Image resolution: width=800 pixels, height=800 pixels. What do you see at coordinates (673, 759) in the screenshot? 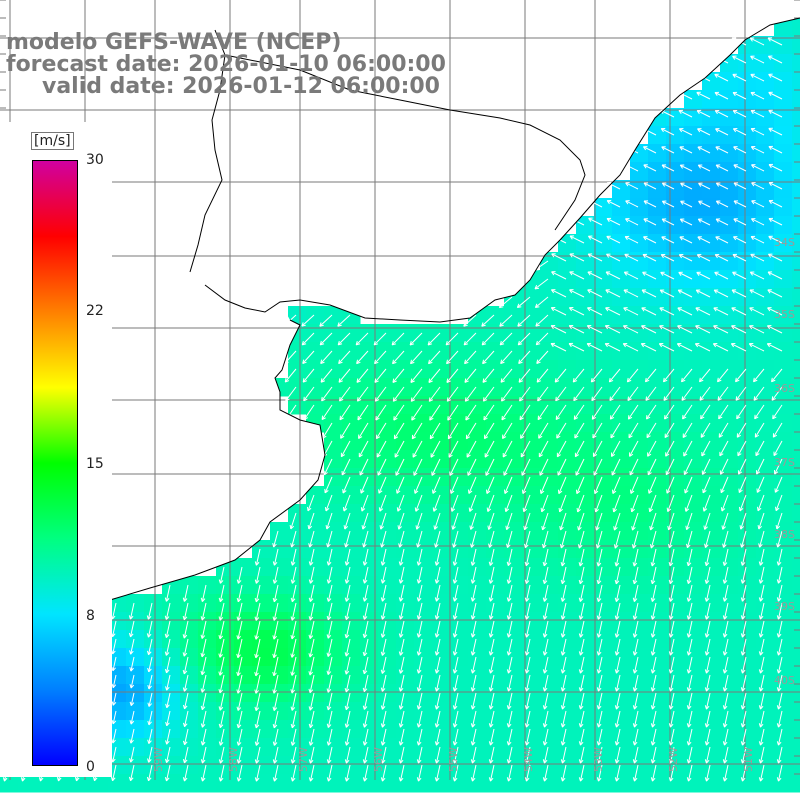
I see `longitude-label: 52W` at bounding box center [673, 759].